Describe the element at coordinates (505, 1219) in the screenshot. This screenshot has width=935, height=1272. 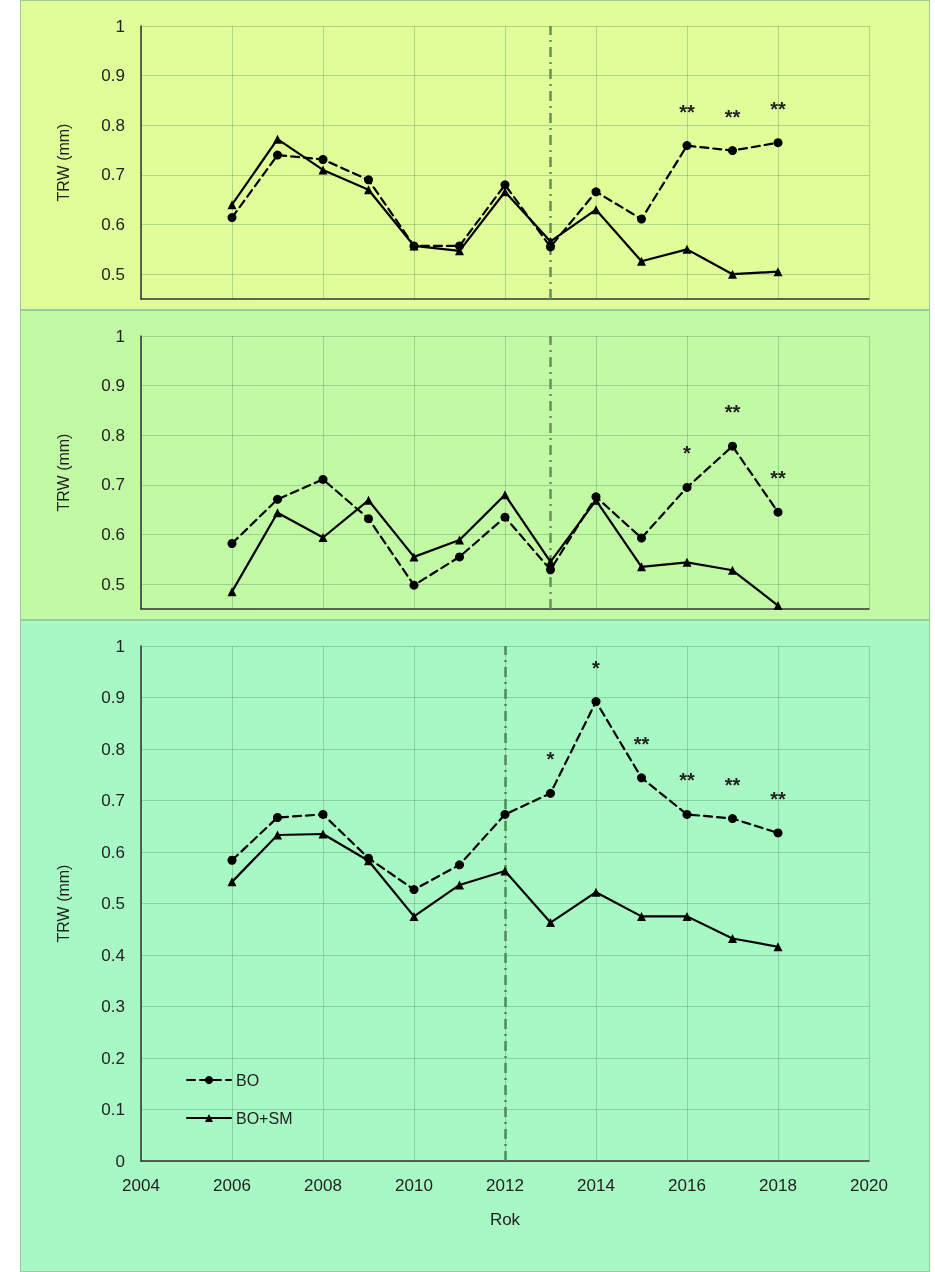
I see `x-axis-title: Rok` at that location.